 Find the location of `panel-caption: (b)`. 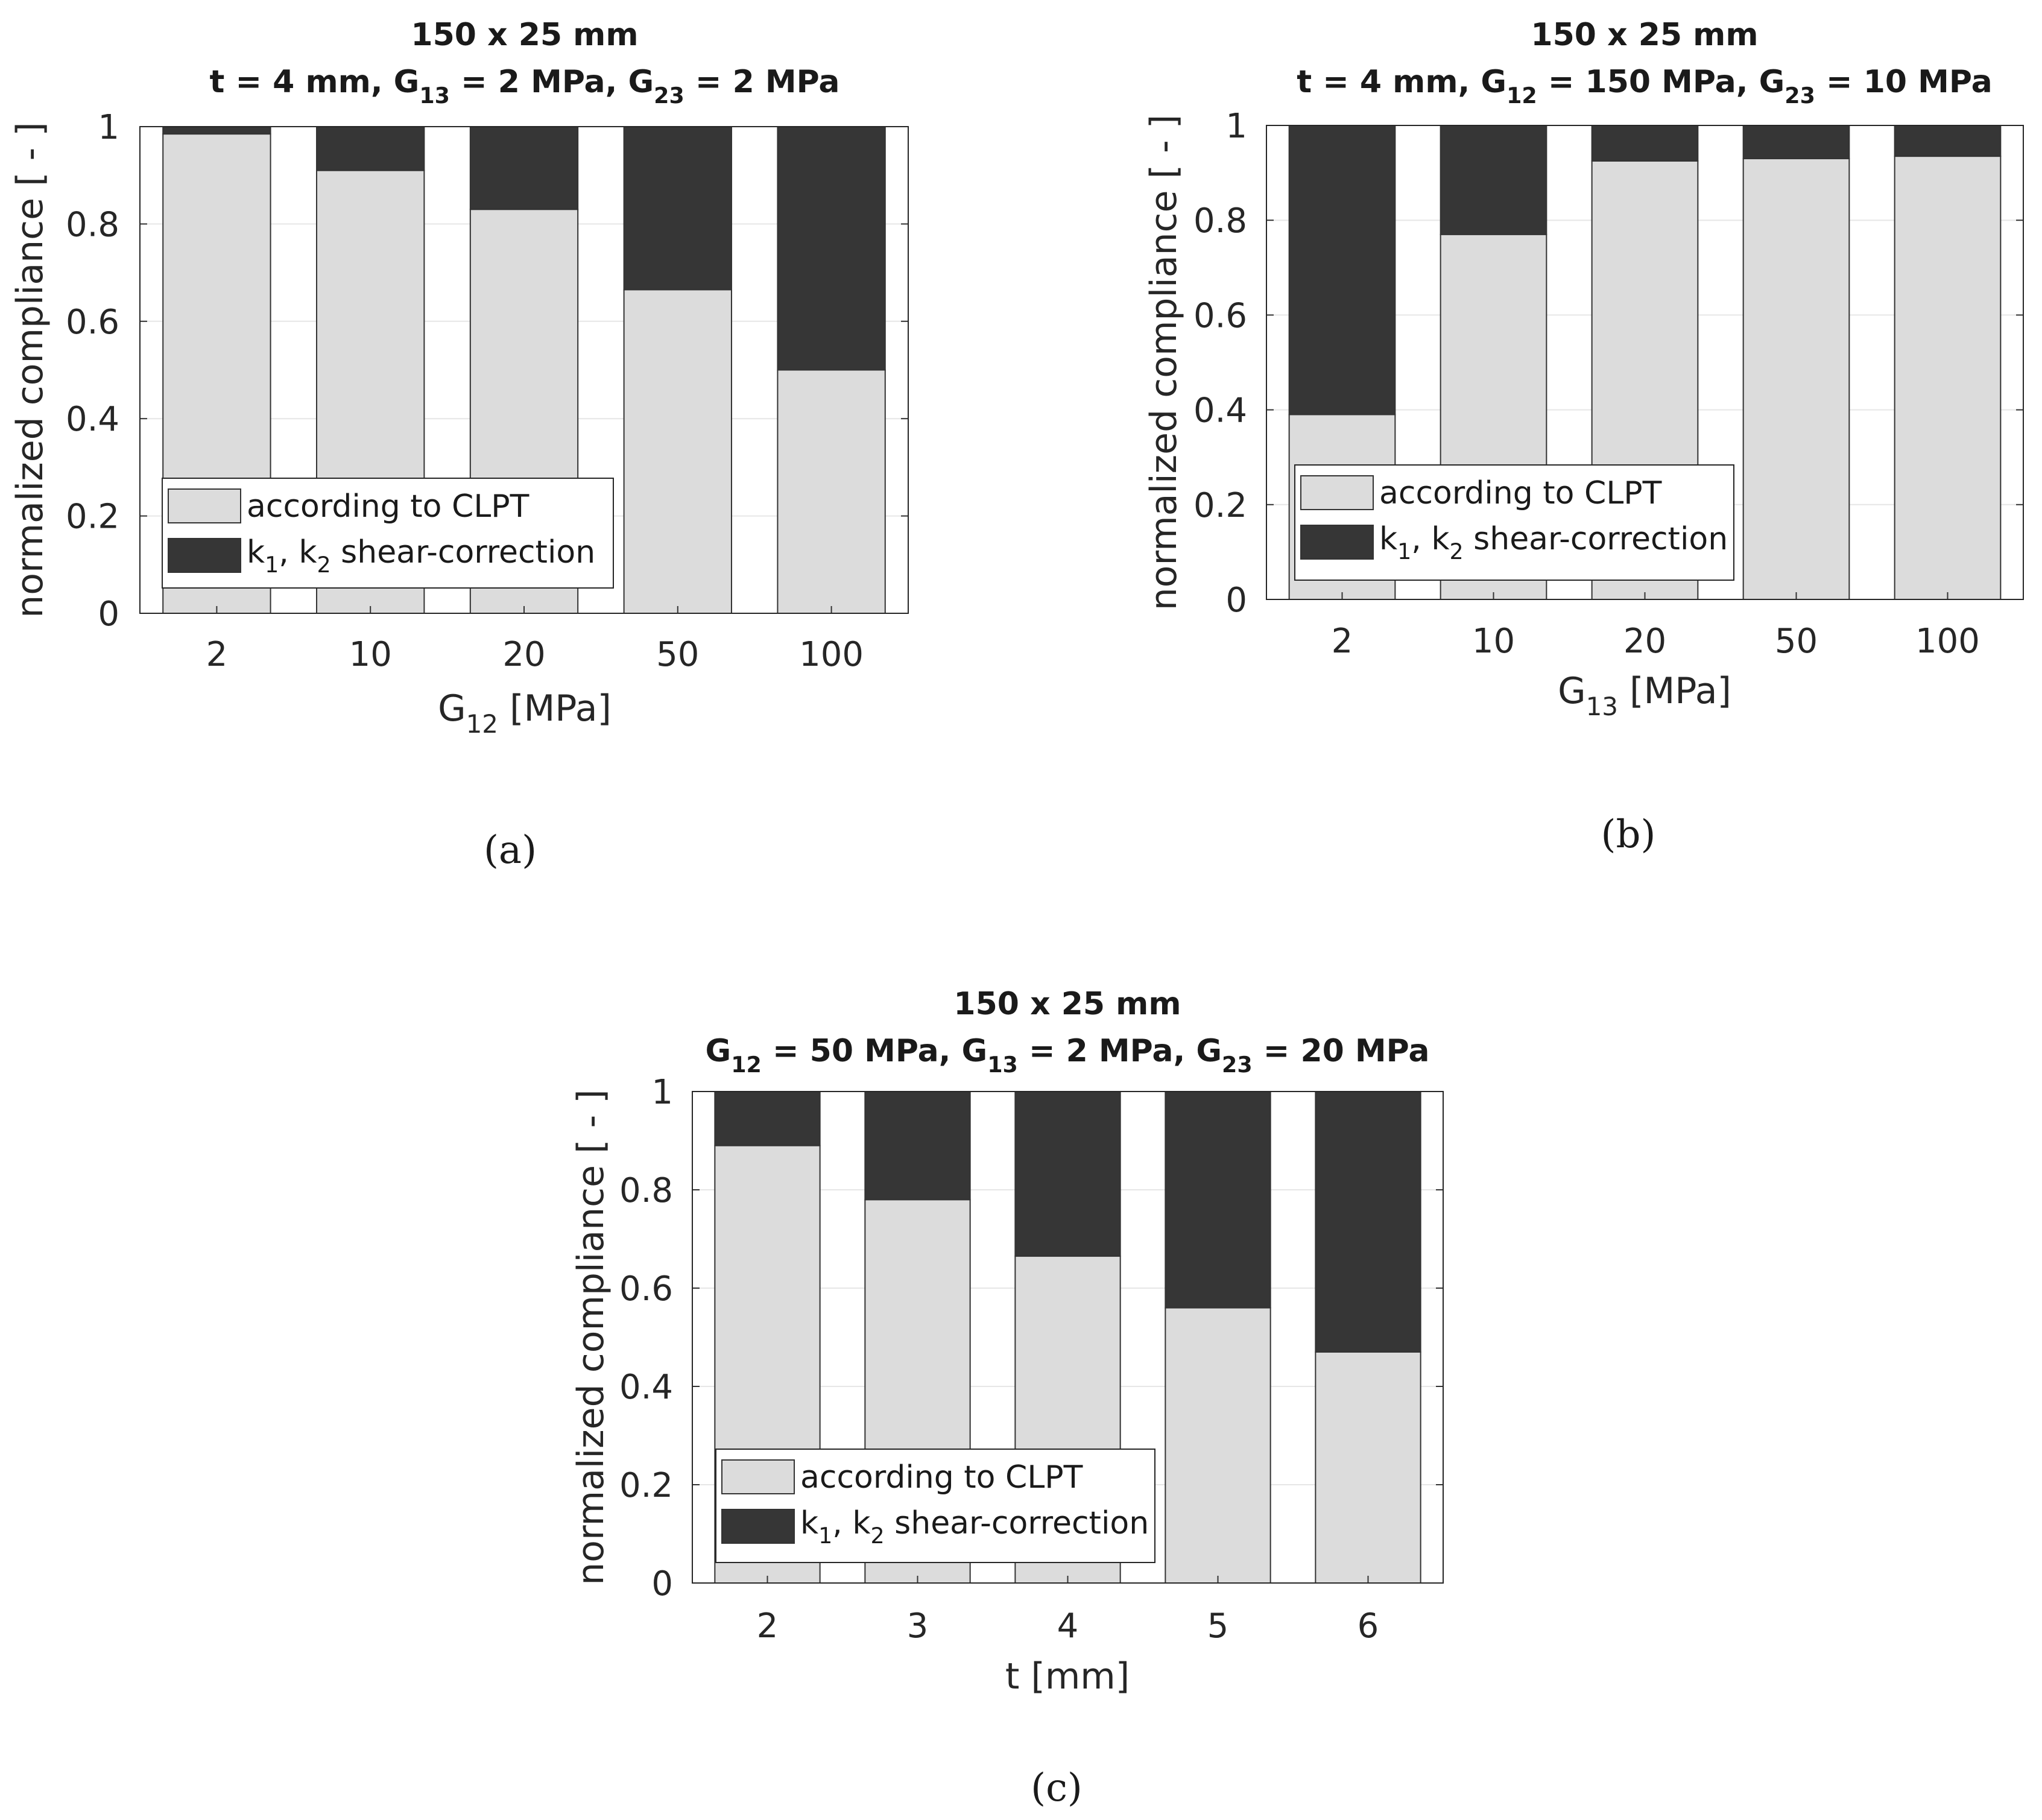

panel-caption: (b) is located at coordinates (1628, 835).